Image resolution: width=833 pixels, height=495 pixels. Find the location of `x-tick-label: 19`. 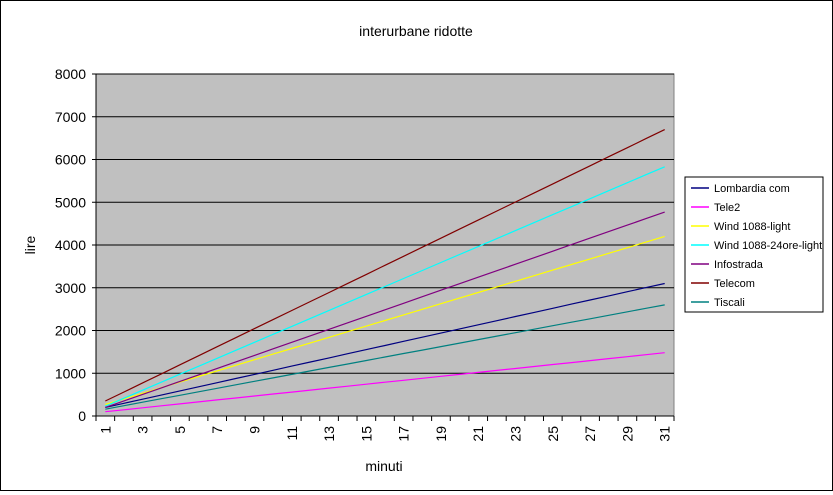

x-tick-label: 19 is located at coordinates (441, 434).